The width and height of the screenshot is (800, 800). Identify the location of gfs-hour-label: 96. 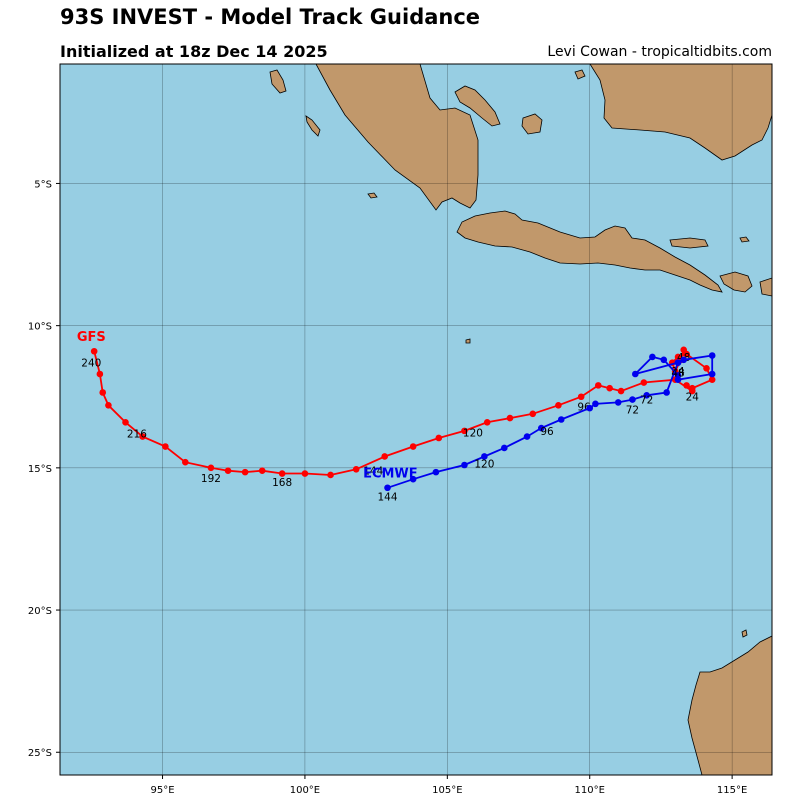
(584, 408).